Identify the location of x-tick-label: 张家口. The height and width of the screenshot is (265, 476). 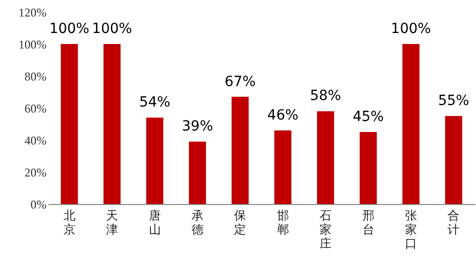
(410, 229).